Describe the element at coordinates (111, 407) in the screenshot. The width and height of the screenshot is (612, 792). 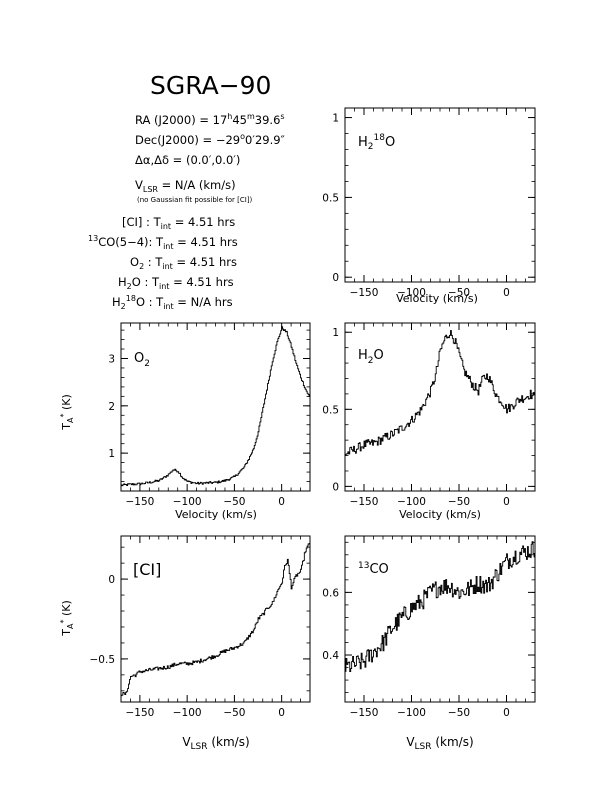
I see `y-tick-label: 2` at that location.